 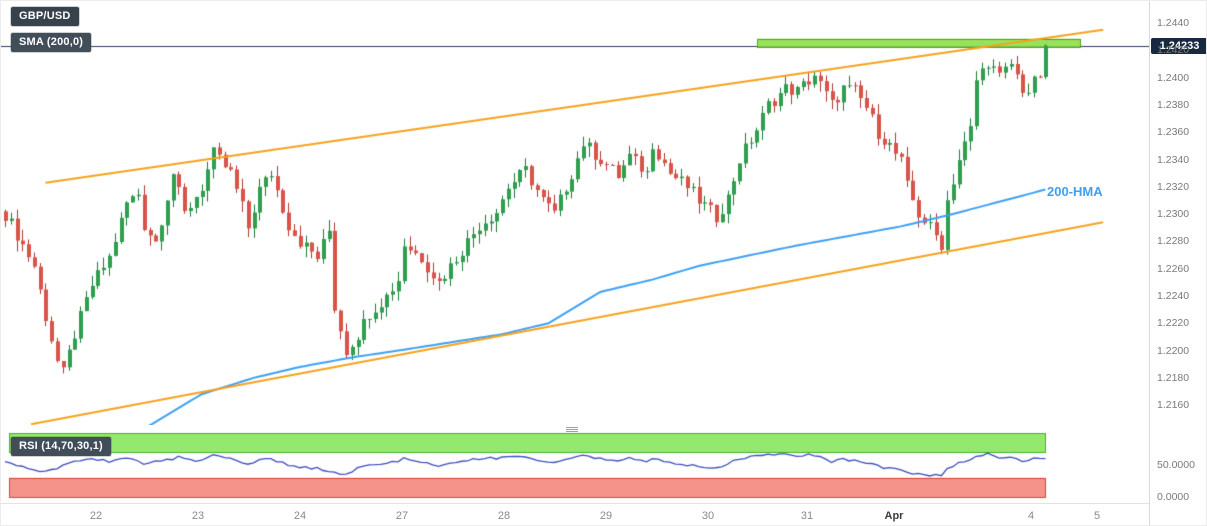 What do you see at coordinates (1173, 497) in the screenshot?
I see `rsi-axis-label: 0.0000` at bounding box center [1173, 497].